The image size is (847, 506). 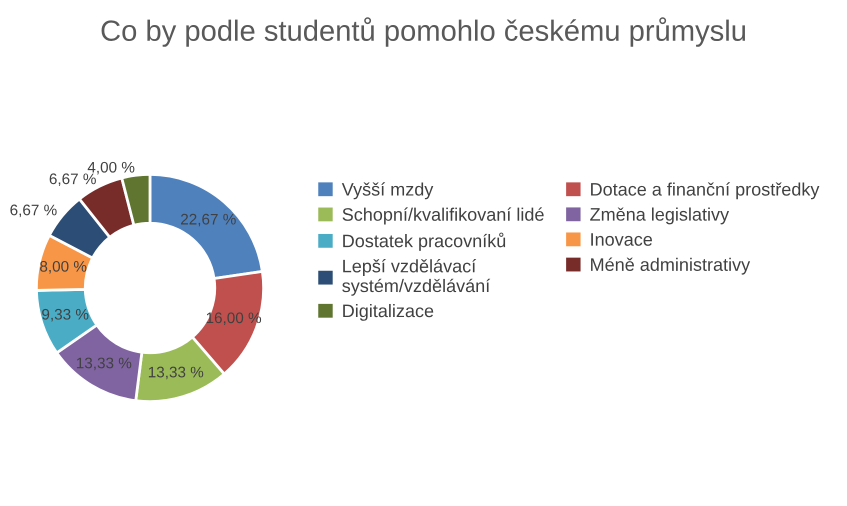 What do you see at coordinates (388, 312) in the screenshot?
I see `legend-label: Digitalizace` at bounding box center [388, 312].